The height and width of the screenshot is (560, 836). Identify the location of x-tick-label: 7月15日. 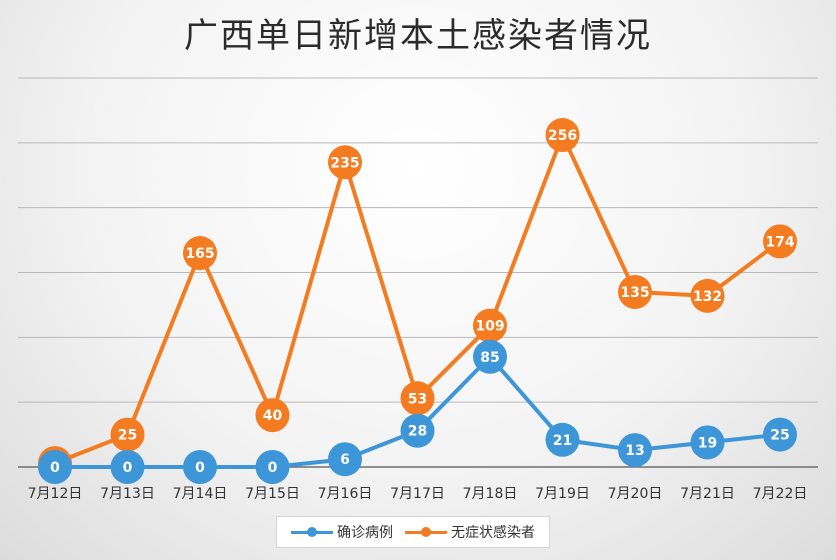
(272, 494).